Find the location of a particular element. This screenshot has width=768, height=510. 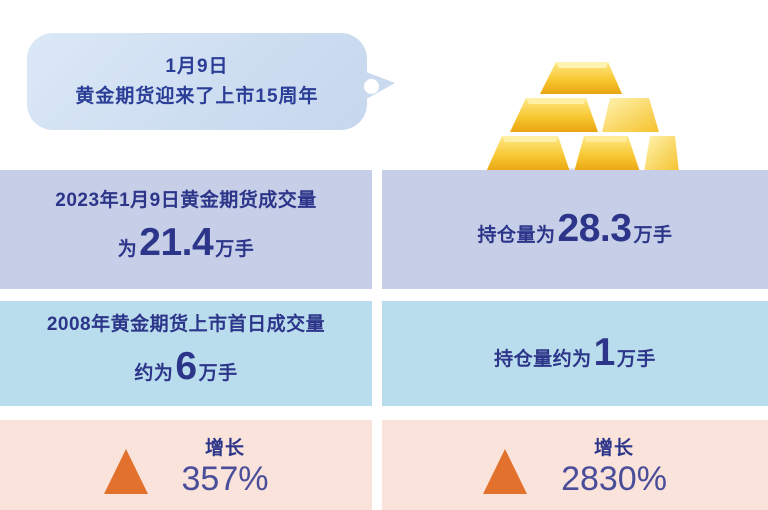

growth-position-label: 增长 is located at coordinates (613, 448).